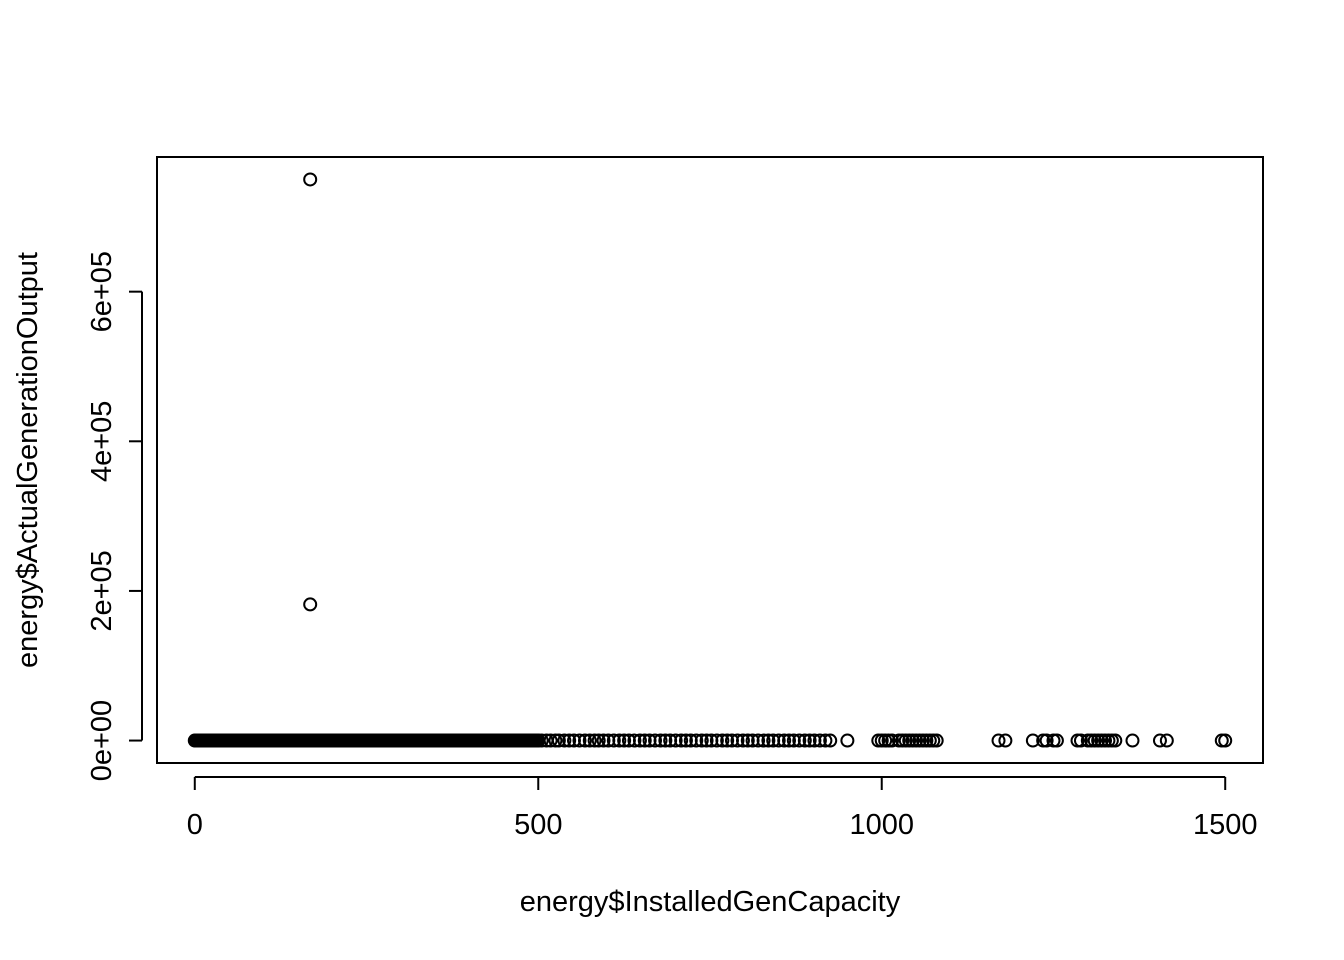 The height and width of the screenshot is (960, 1344). Describe the element at coordinates (1225, 825) in the screenshot. I see `x-tick-label: 1500` at that location.